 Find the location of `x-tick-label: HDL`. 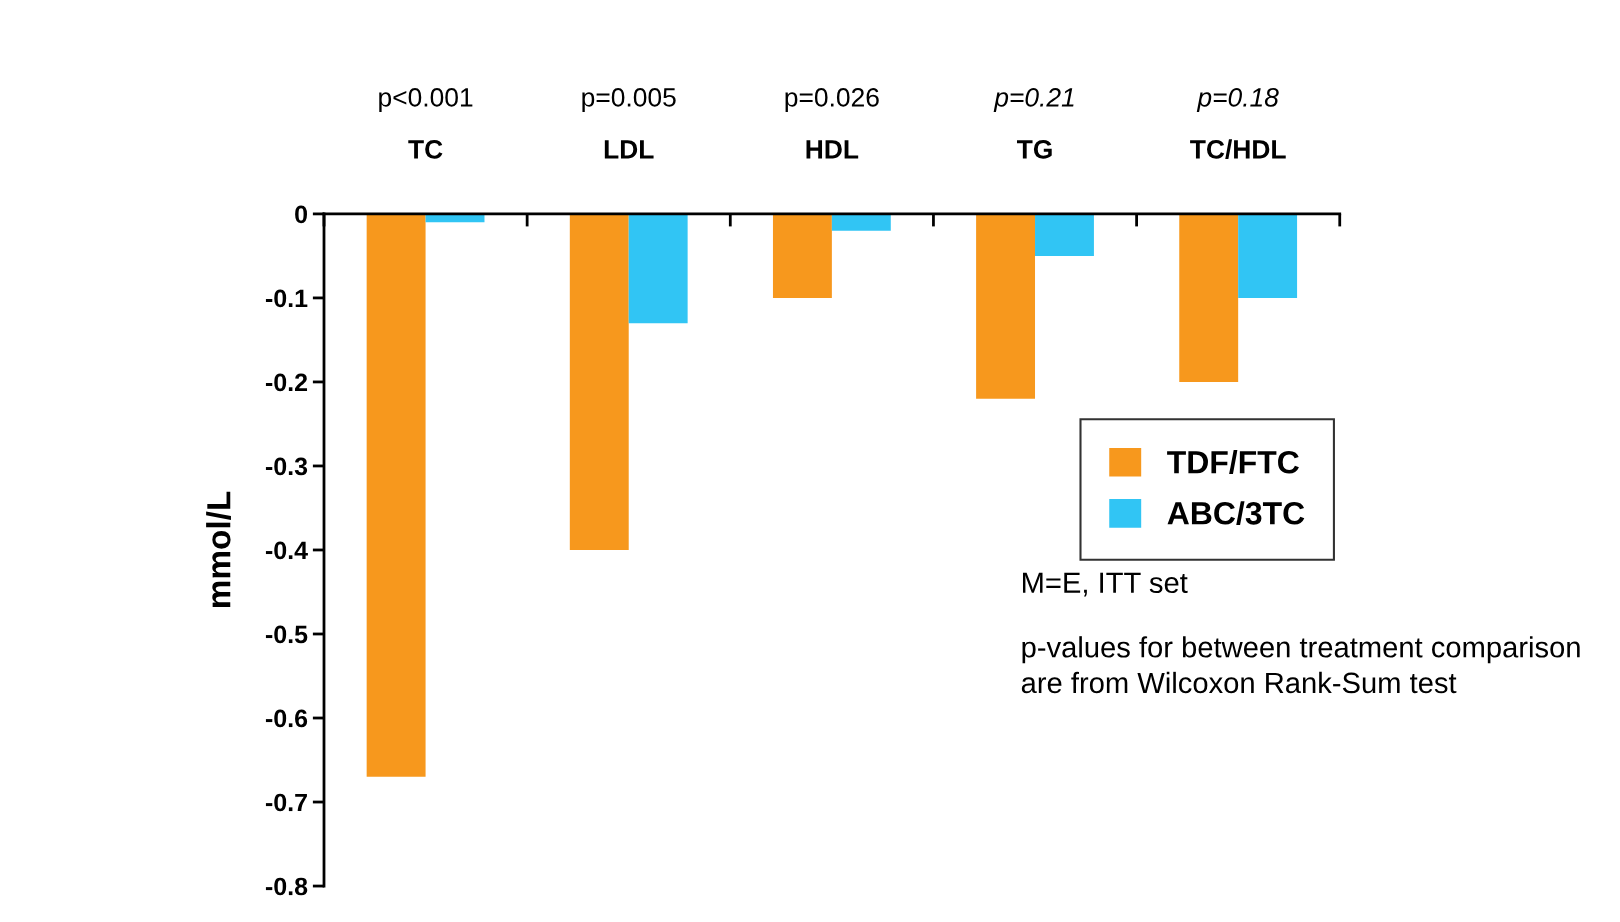

x-tick-label: HDL is located at coordinates (832, 149).